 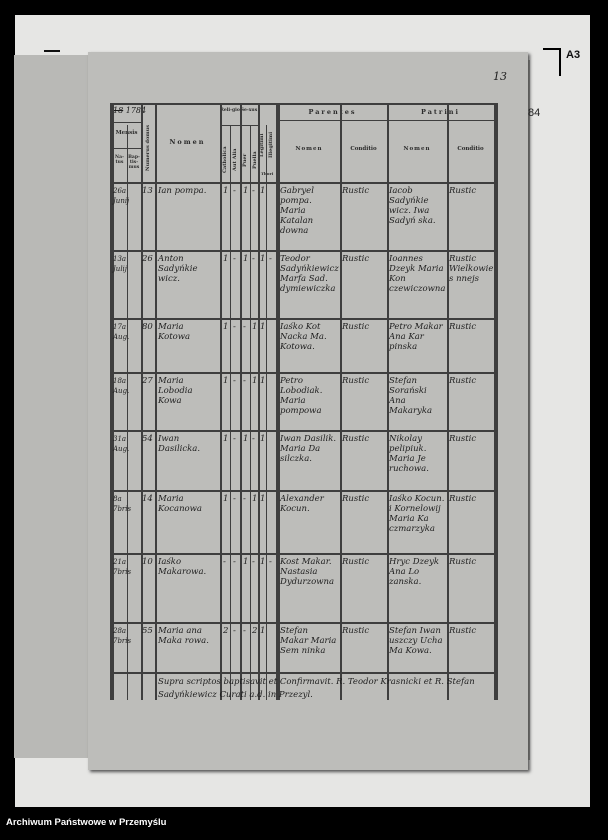 I want to click on header-patrini-nomen: Nomen, so click(x=417, y=149).